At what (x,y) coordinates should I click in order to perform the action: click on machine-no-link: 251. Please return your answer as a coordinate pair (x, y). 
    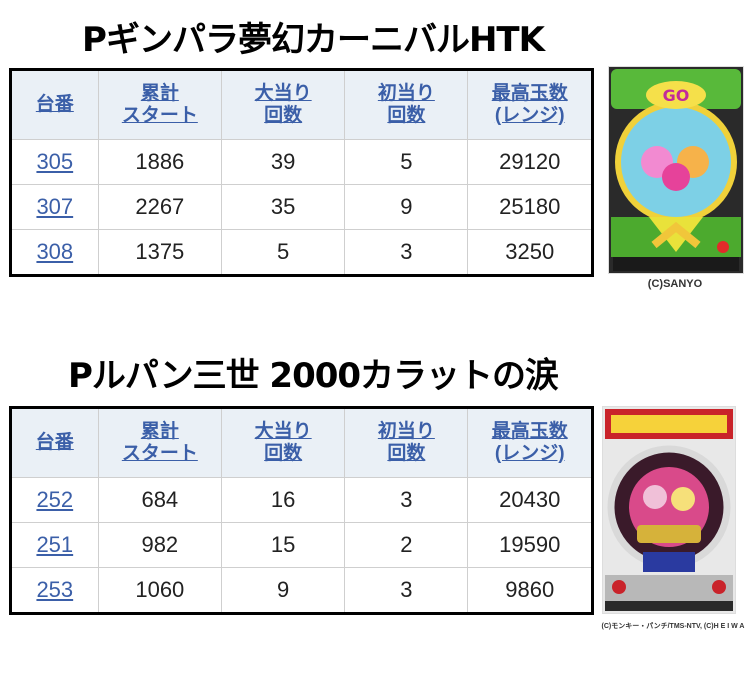
    Looking at the image, I should click on (55, 544).